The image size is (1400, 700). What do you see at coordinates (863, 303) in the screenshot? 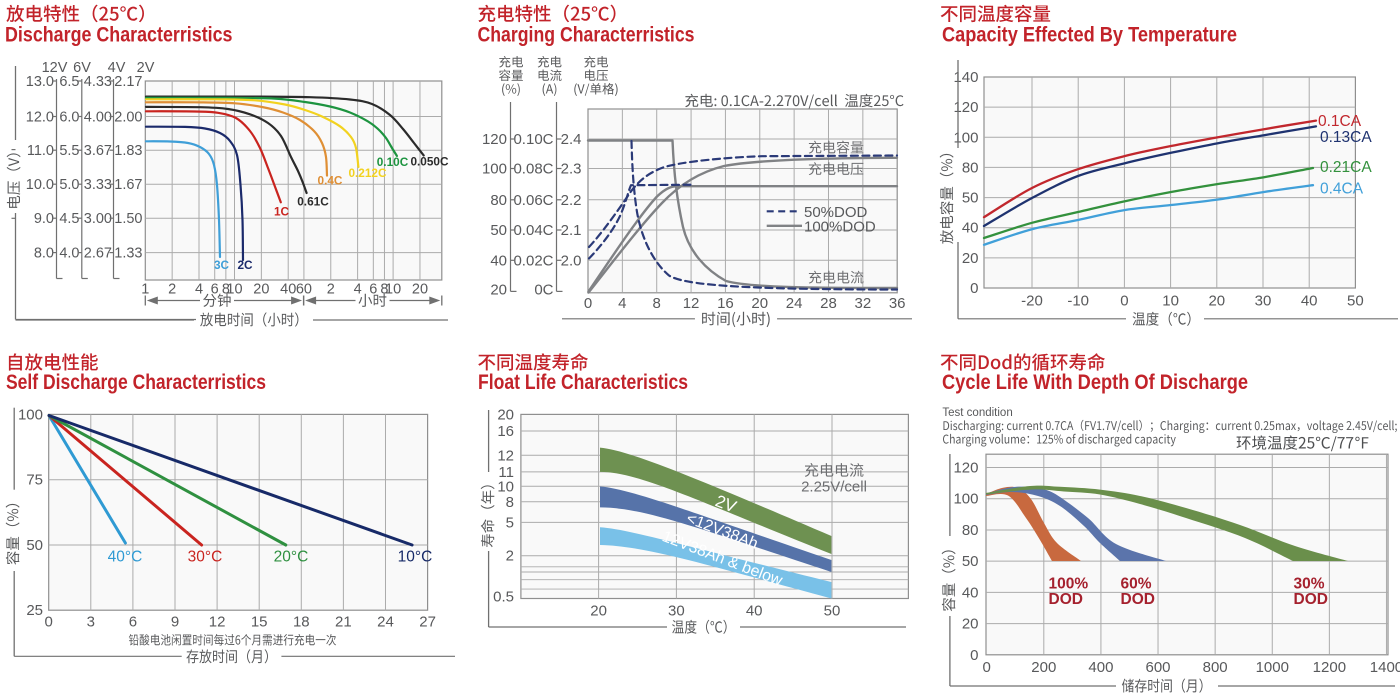
I see `svg-text: 32` at bounding box center [863, 303].